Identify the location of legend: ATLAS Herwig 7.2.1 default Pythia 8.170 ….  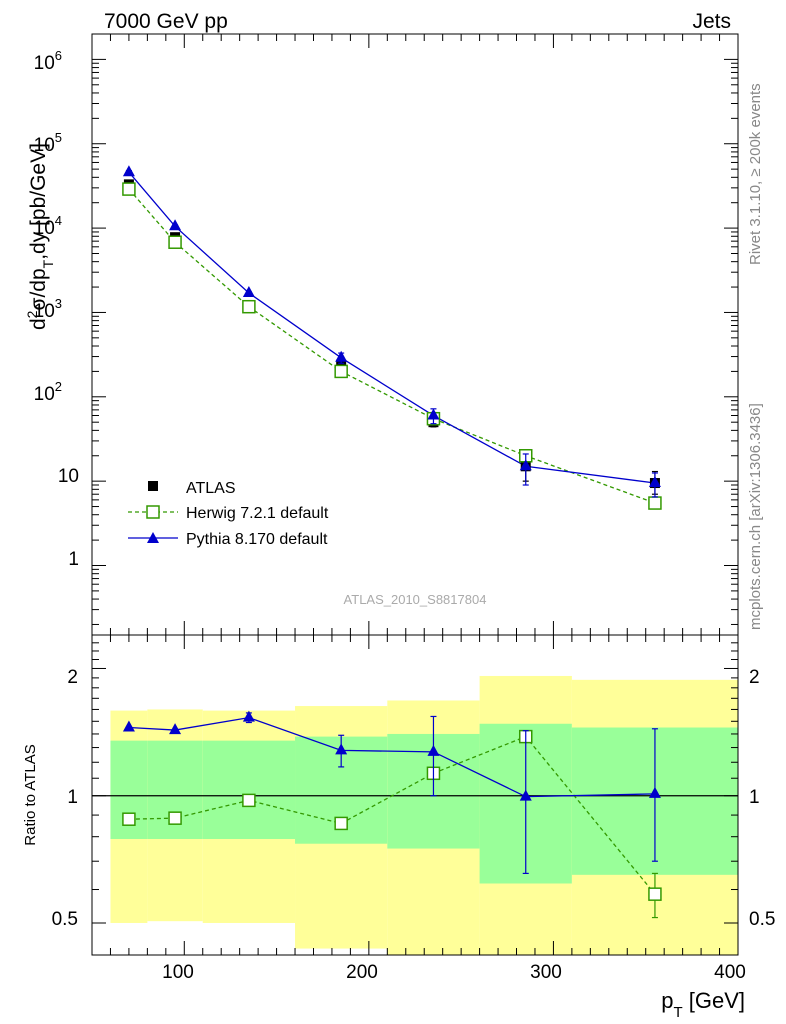
(228, 514).